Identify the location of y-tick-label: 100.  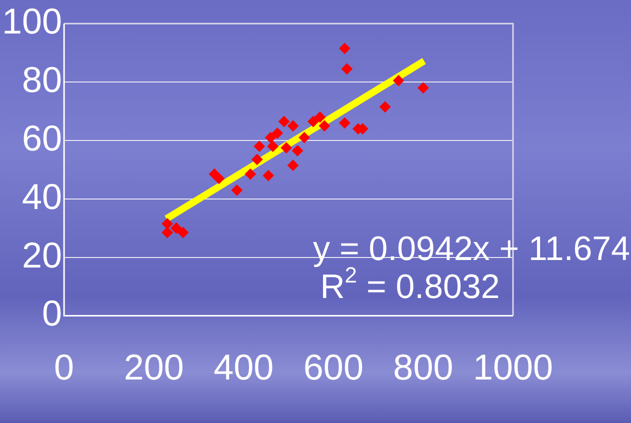
(32, 21).